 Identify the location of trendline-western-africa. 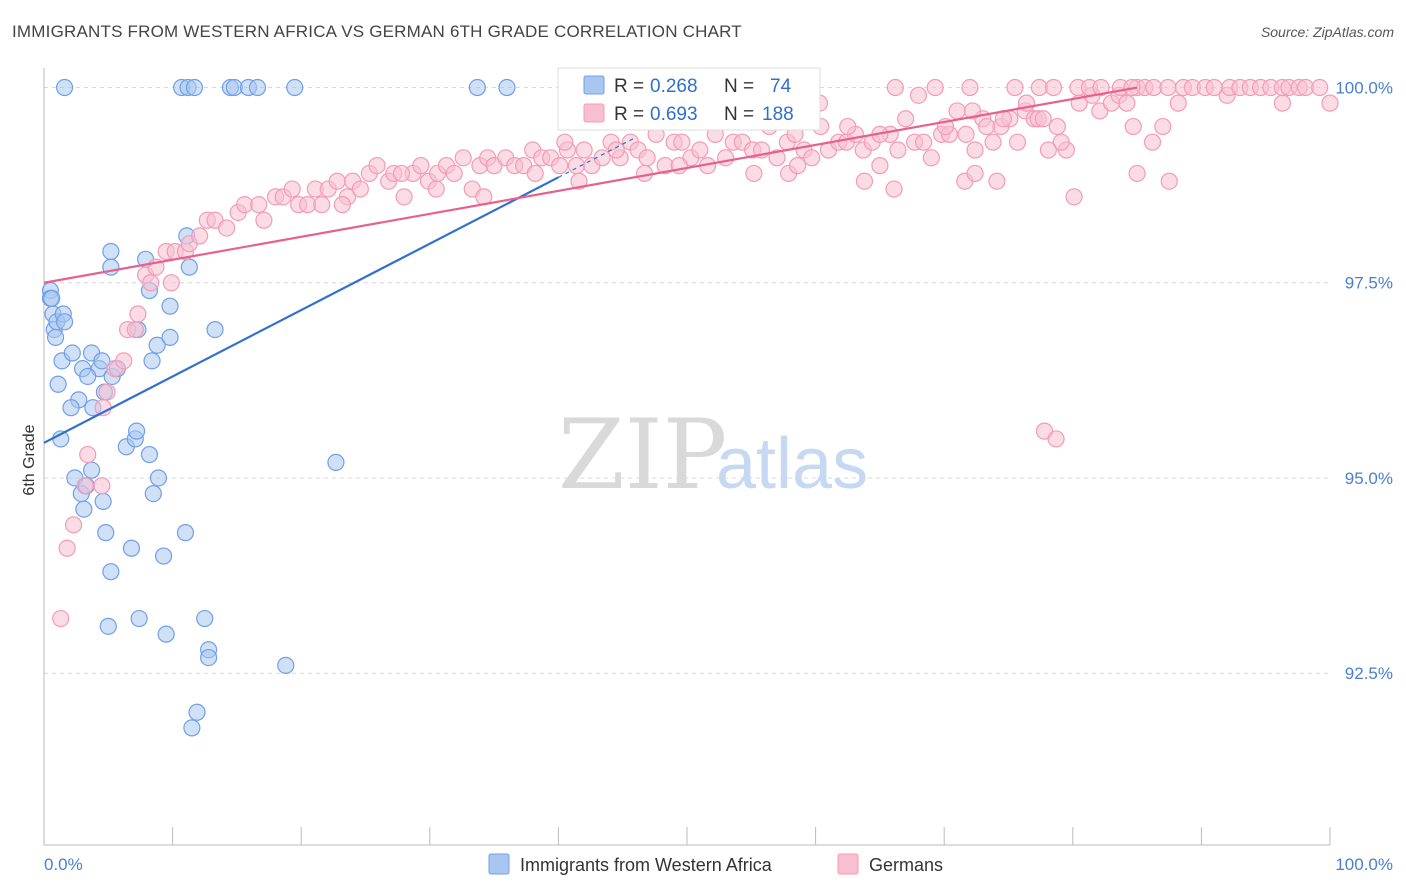
(301, 310).